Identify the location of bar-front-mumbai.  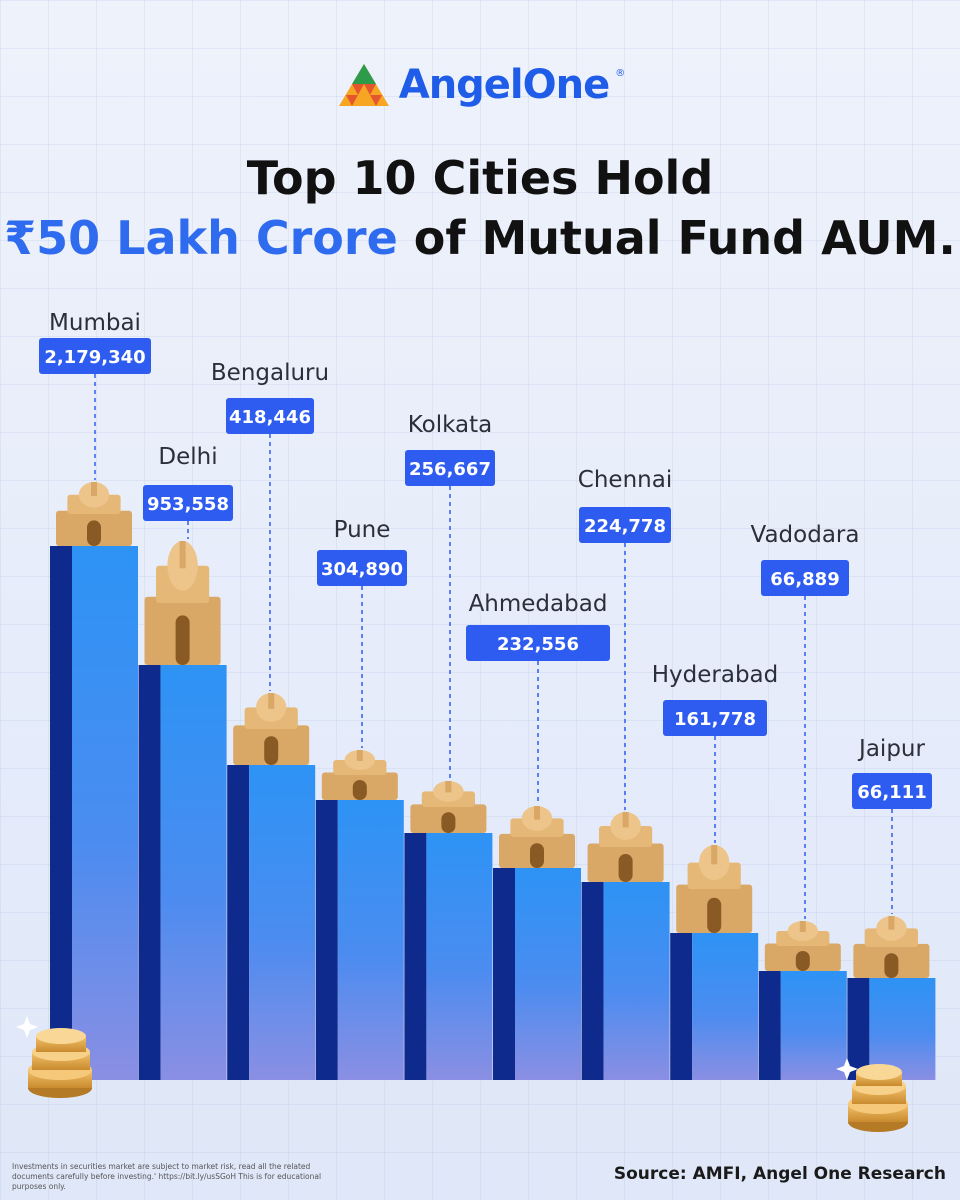
(105, 813).